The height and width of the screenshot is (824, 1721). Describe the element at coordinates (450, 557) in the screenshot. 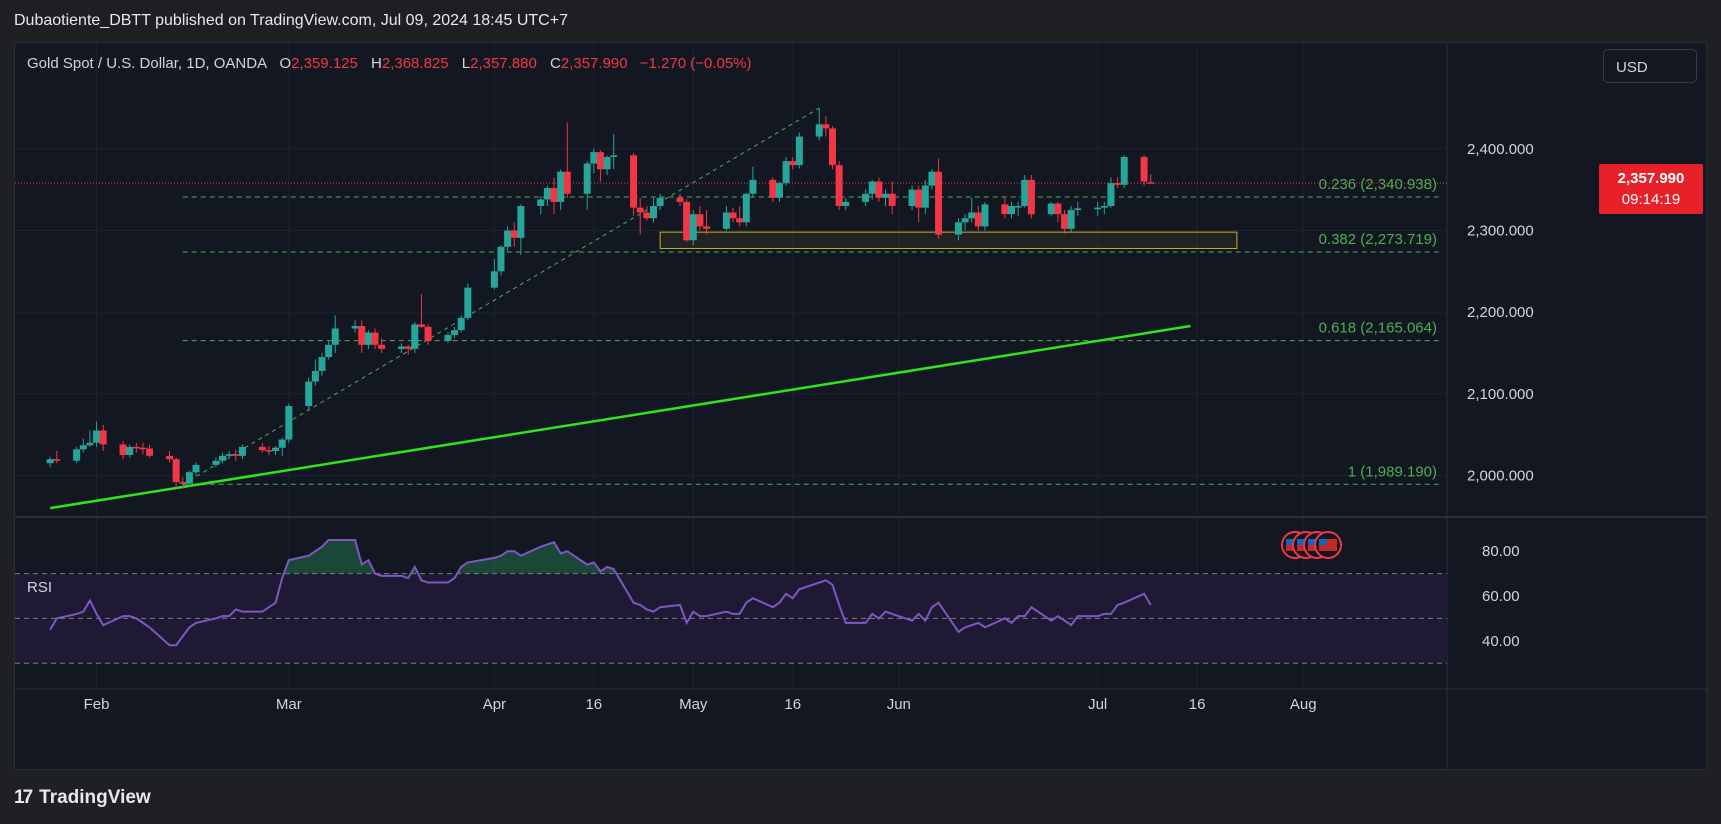

I see `rsi-overbought-fill` at that location.